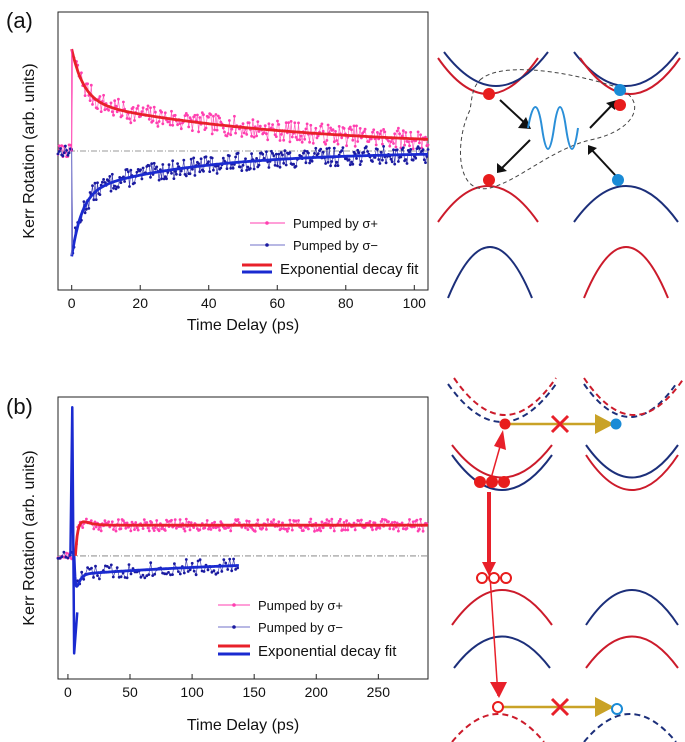  What do you see at coordinates (553, 128) in the screenshot?
I see `photon-wave` at bounding box center [553, 128].